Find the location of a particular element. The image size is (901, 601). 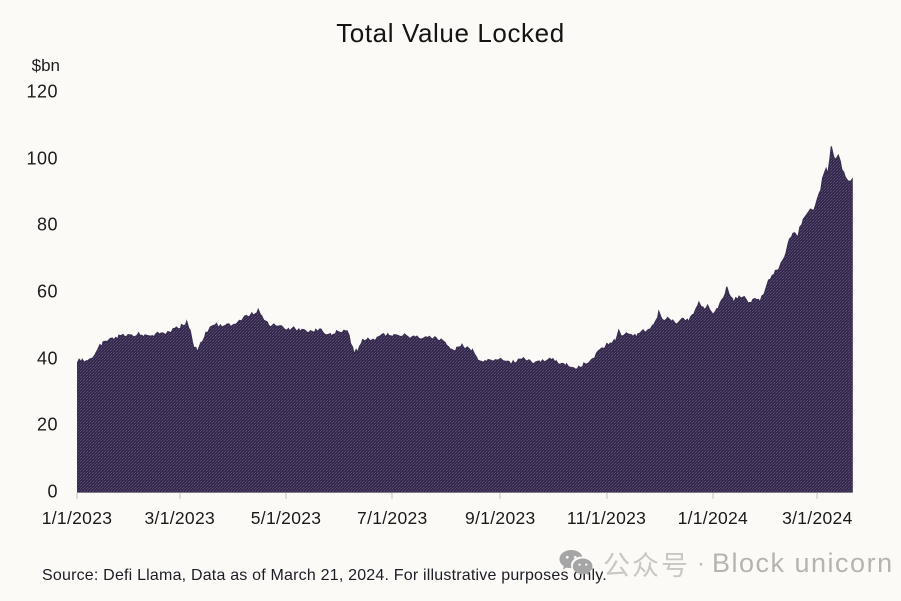

watermark-cn-label: 公众号 is located at coordinates (646, 566).